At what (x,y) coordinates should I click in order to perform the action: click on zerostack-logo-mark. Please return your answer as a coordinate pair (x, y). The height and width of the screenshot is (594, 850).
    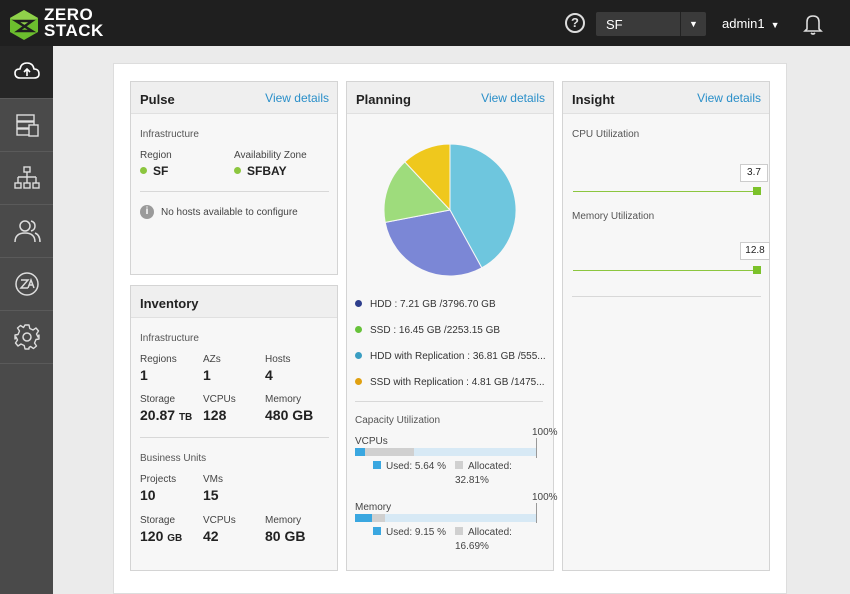
    Looking at the image, I should click on (24, 25).